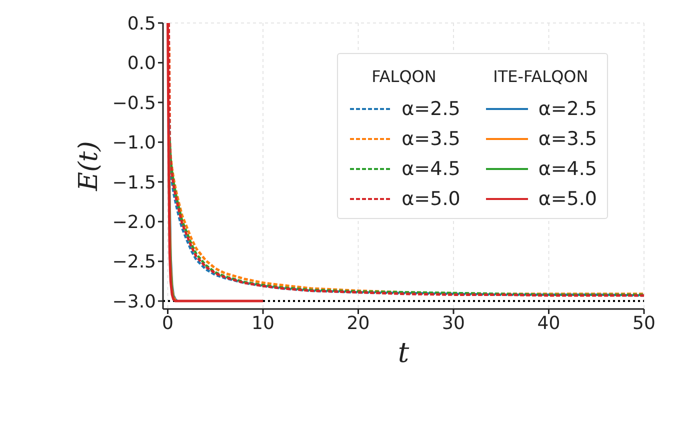 This screenshot has width=676, height=432. What do you see at coordinates (134, 262) in the screenshot?
I see `y-tick-label: −2.5` at bounding box center [134, 262].